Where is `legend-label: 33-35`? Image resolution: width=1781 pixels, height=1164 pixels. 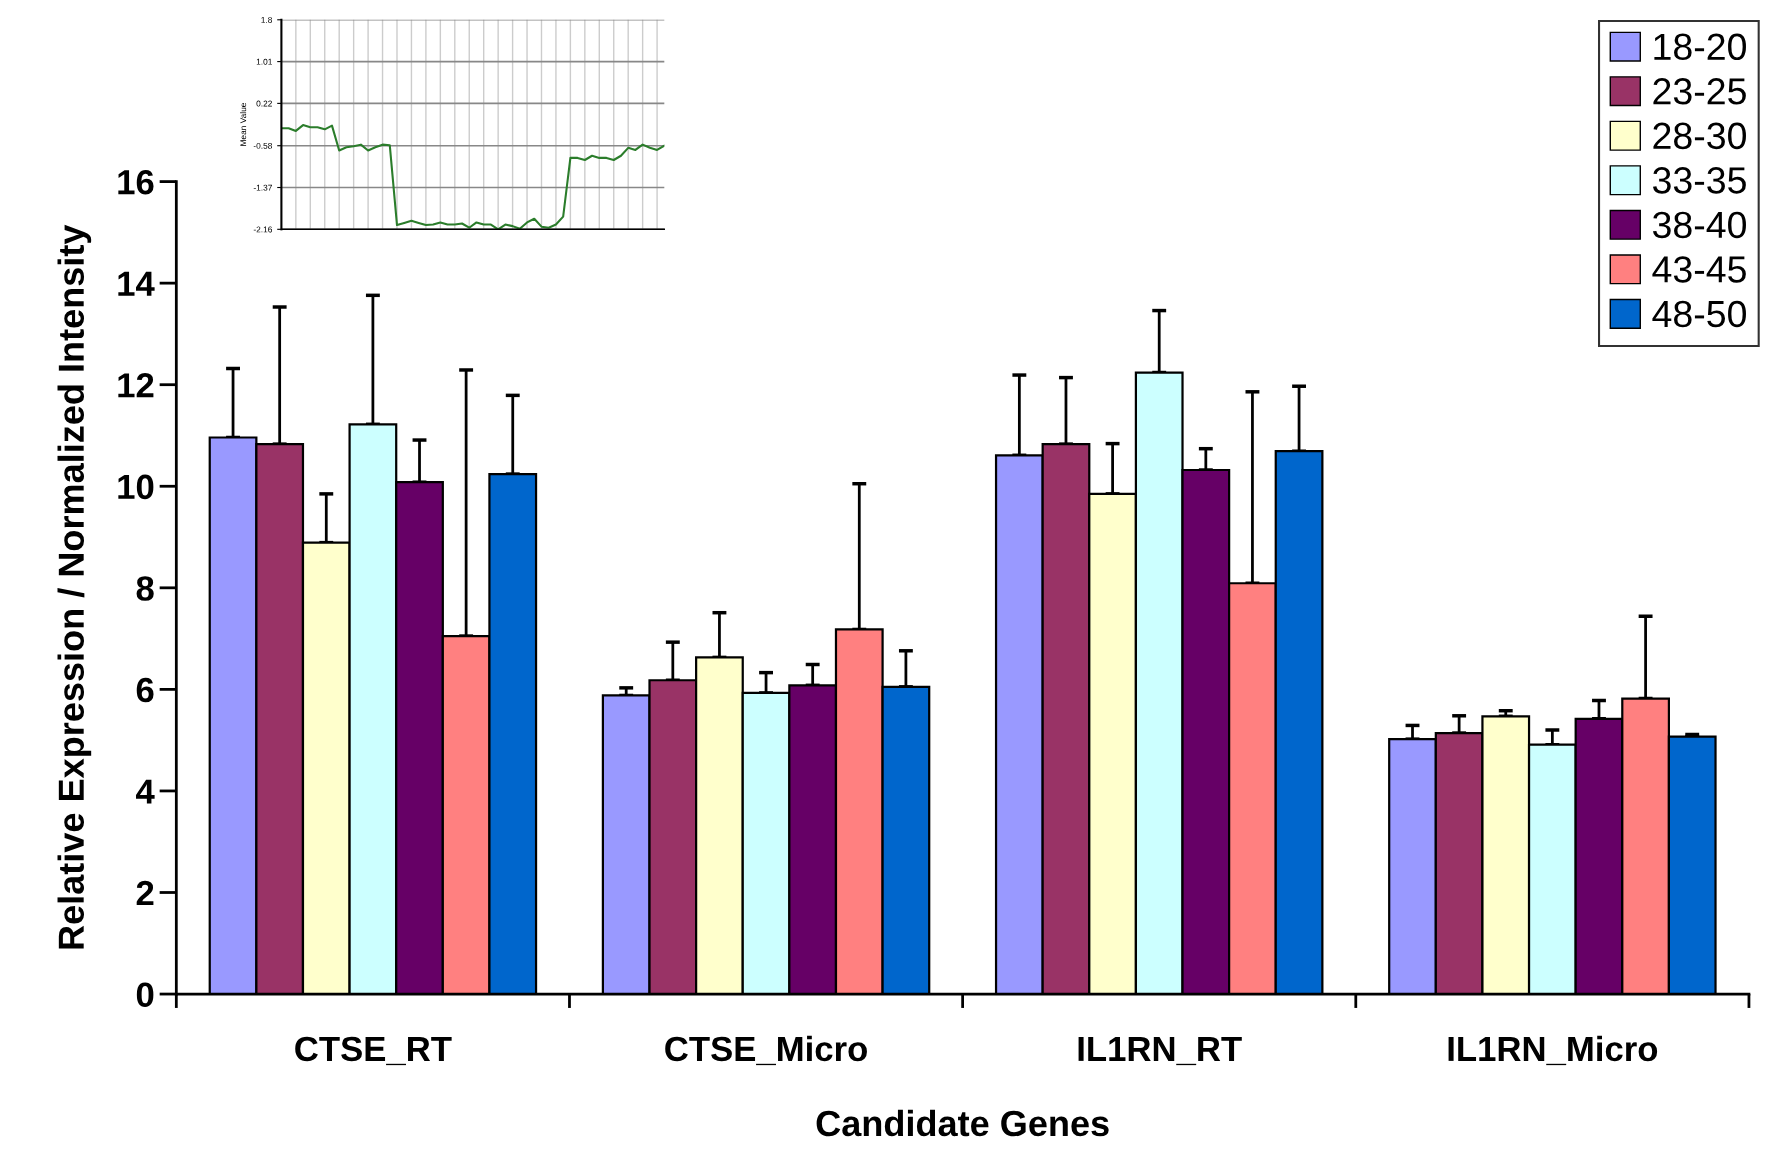 legend-label: 33-35 is located at coordinates (1699, 180).